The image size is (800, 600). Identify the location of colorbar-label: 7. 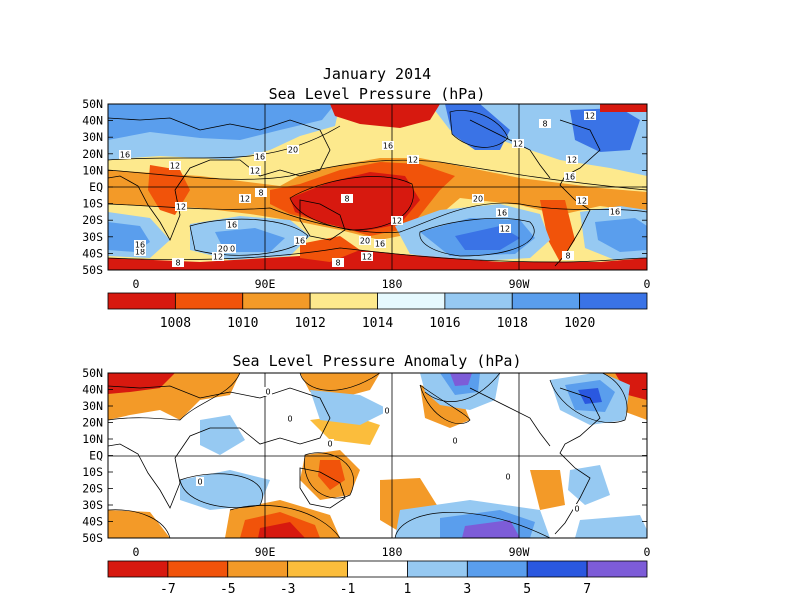
(587, 589).